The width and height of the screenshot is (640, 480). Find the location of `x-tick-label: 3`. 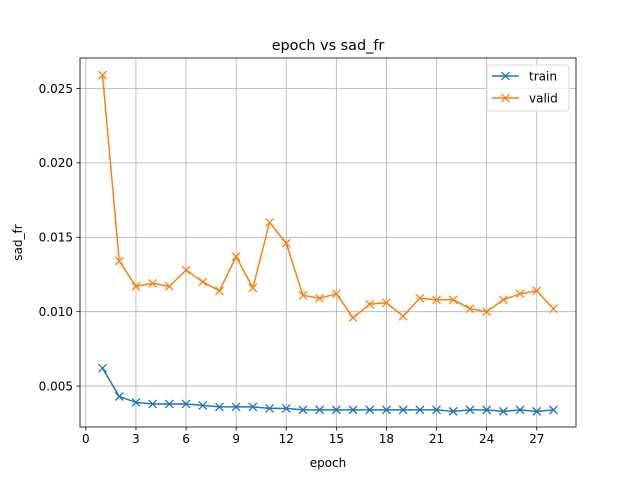

x-tick-label: 3 is located at coordinates (136, 439).